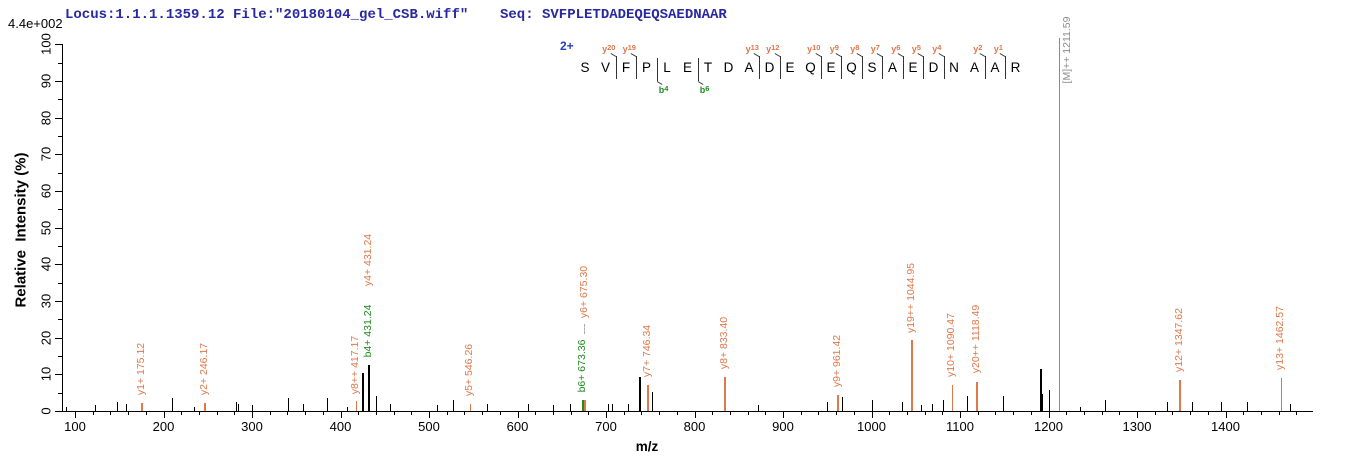 This screenshot has height=473, width=1362. I want to click on x-axis-tick-label: 700, so click(606, 426).